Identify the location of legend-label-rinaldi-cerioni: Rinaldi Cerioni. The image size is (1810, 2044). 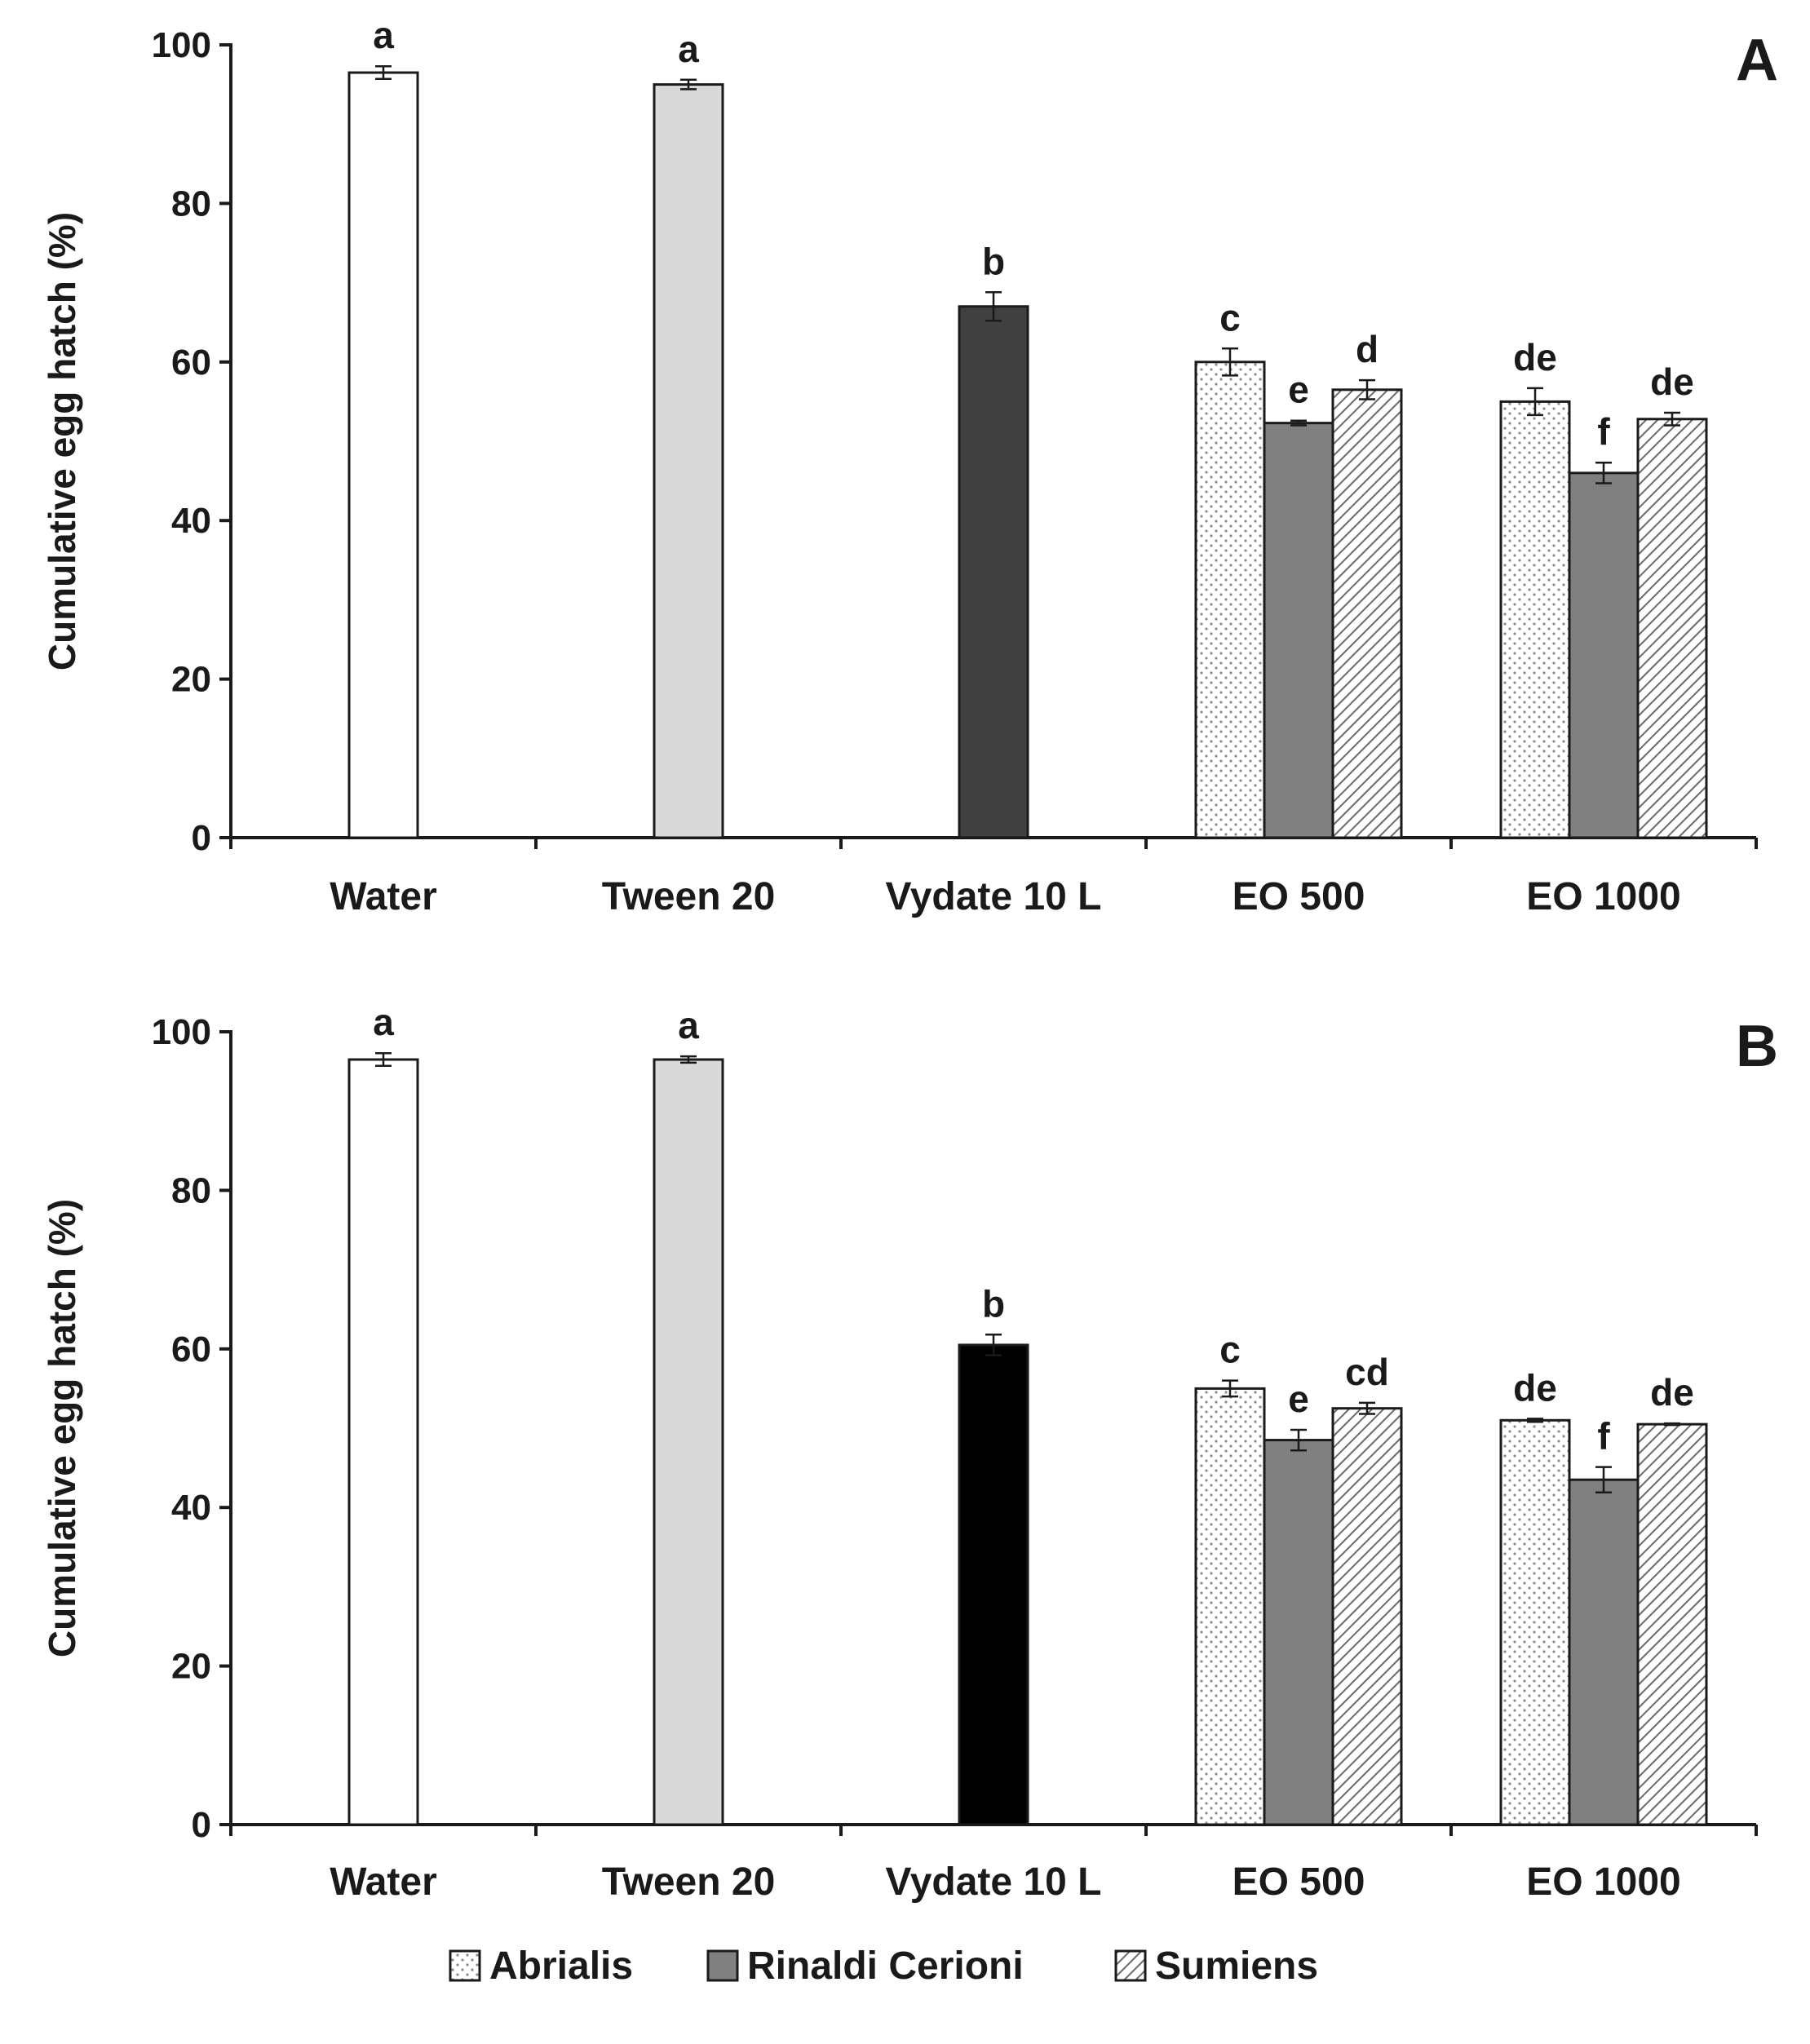
(886, 1966).